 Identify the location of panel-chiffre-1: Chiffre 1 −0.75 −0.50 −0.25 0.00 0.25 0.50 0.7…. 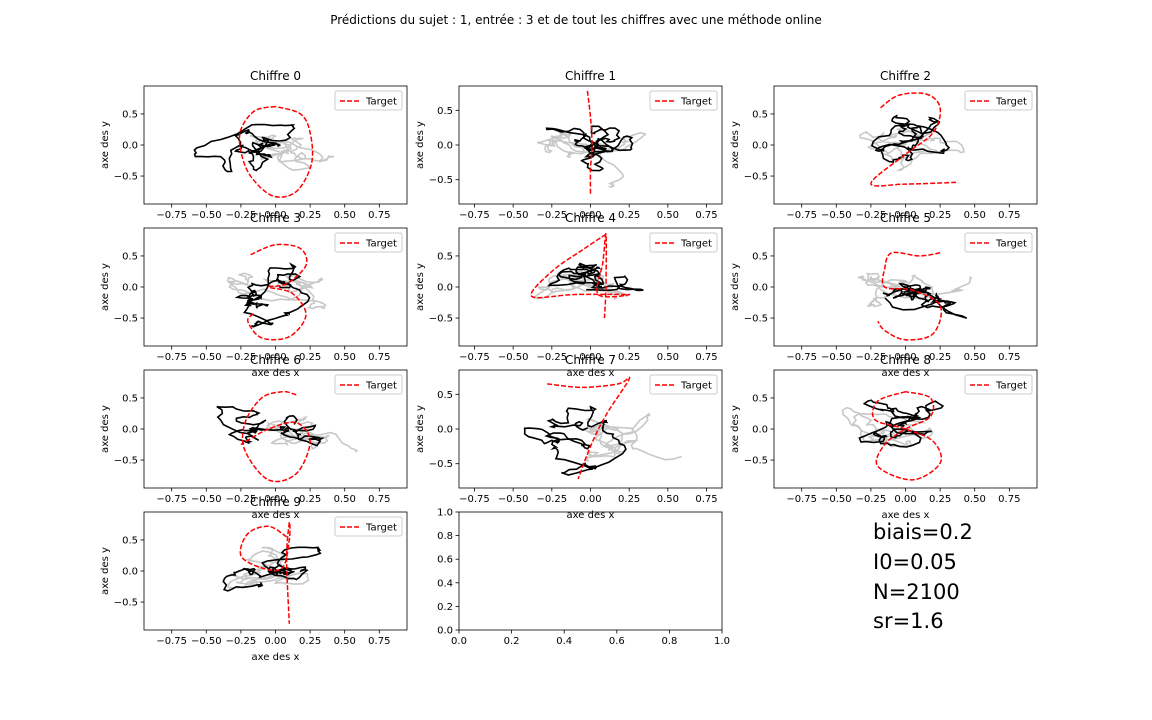
(569, 145).